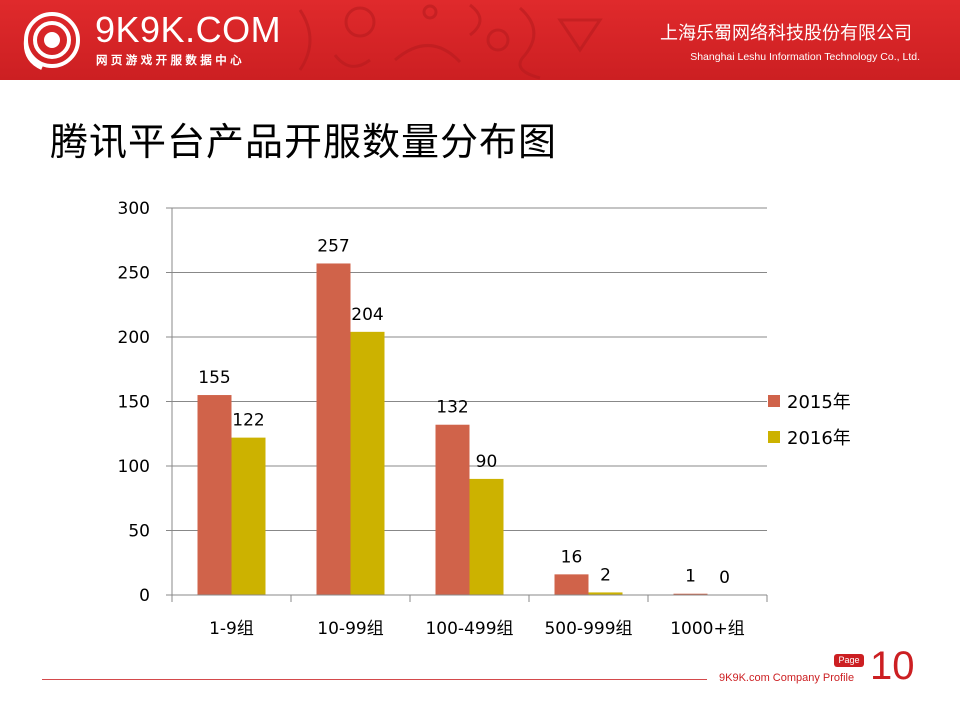 The image size is (960, 720). Describe the element at coordinates (690, 577) in the screenshot. I see `data-label: 1` at that location.